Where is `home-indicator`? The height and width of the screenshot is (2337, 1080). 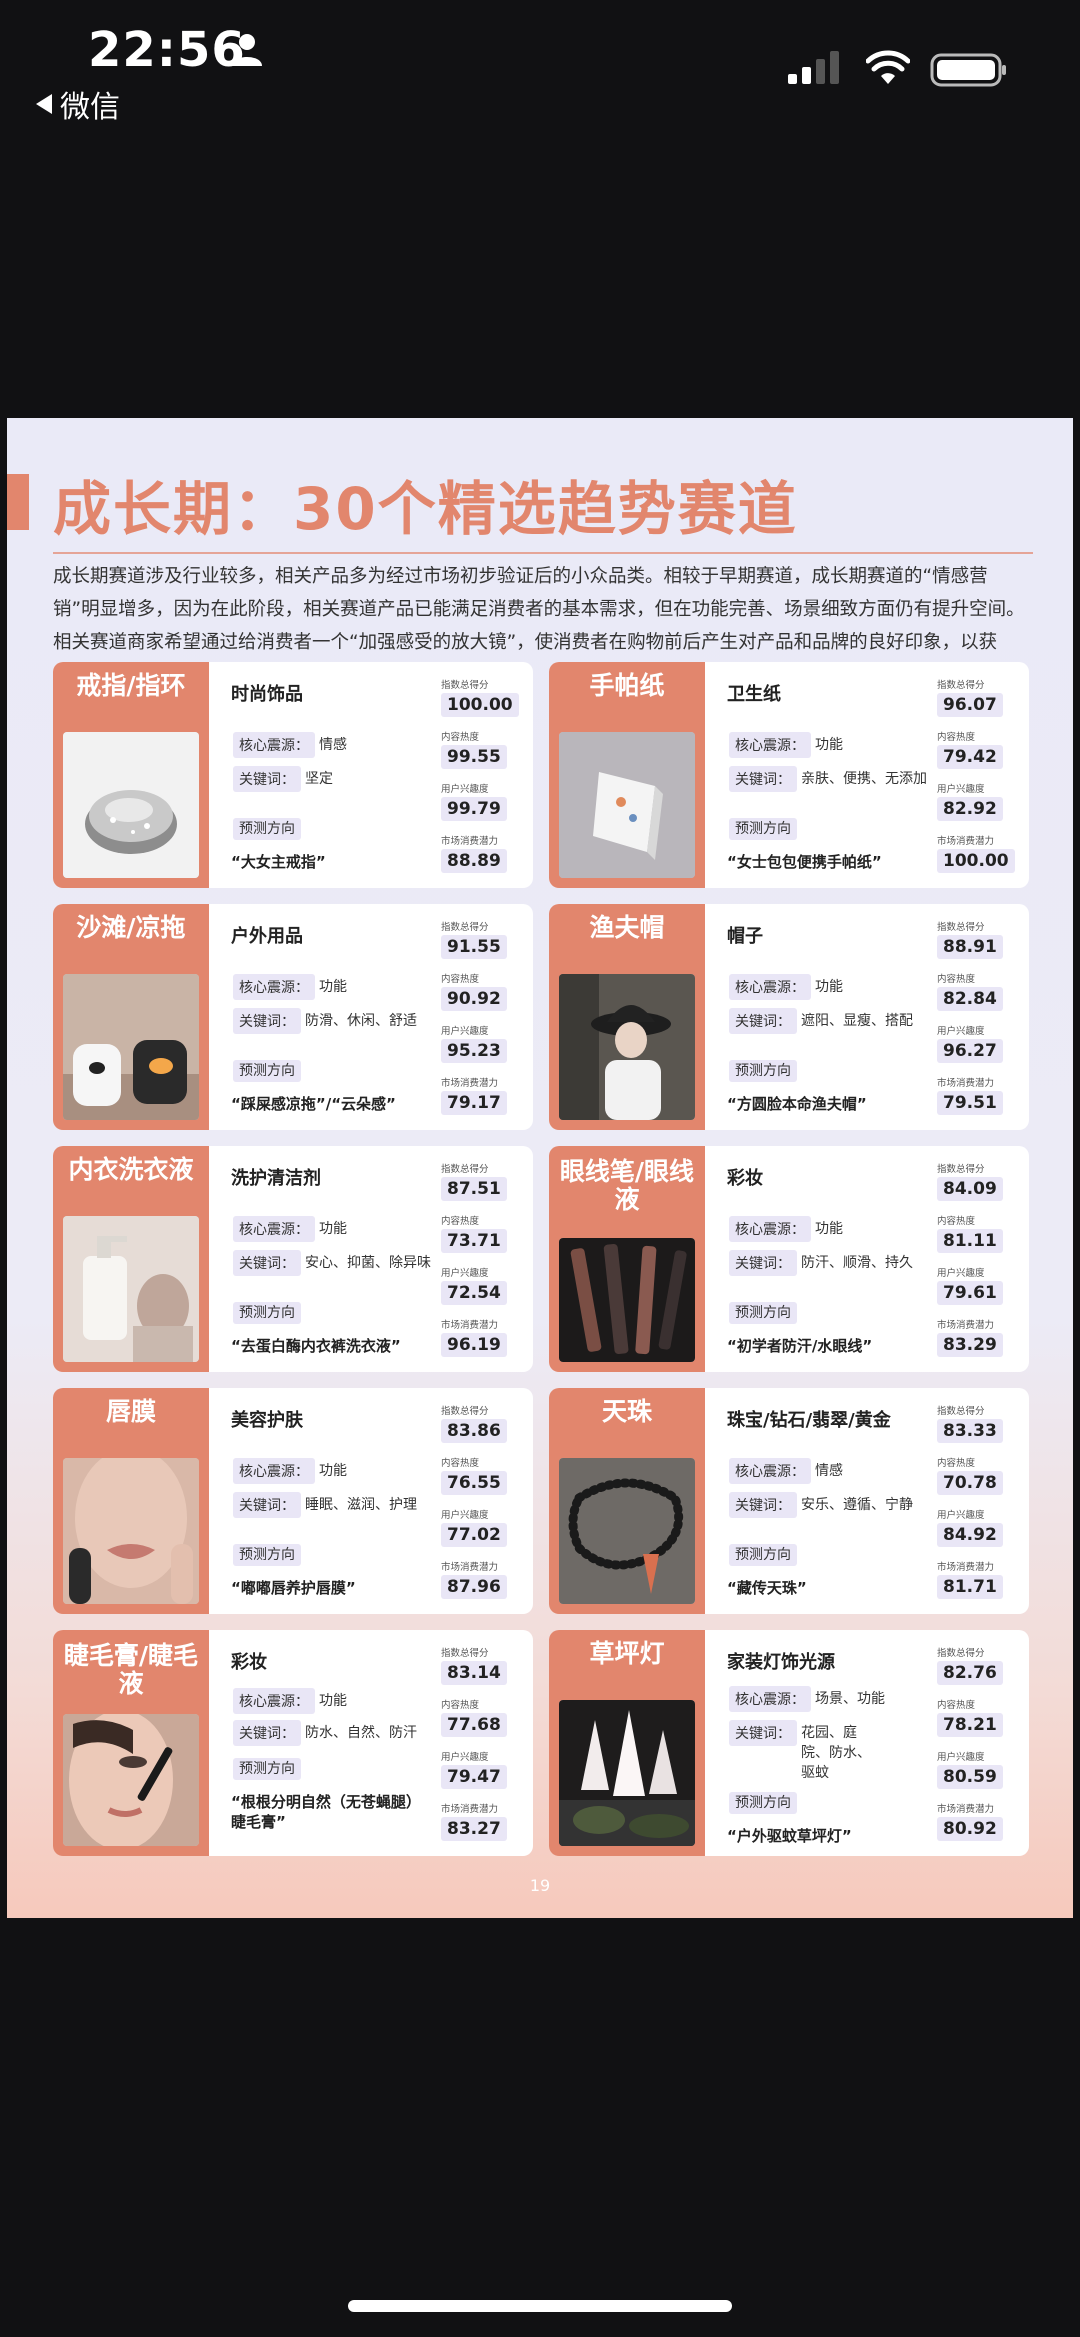
home-indicator is located at coordinates (540, 2306).